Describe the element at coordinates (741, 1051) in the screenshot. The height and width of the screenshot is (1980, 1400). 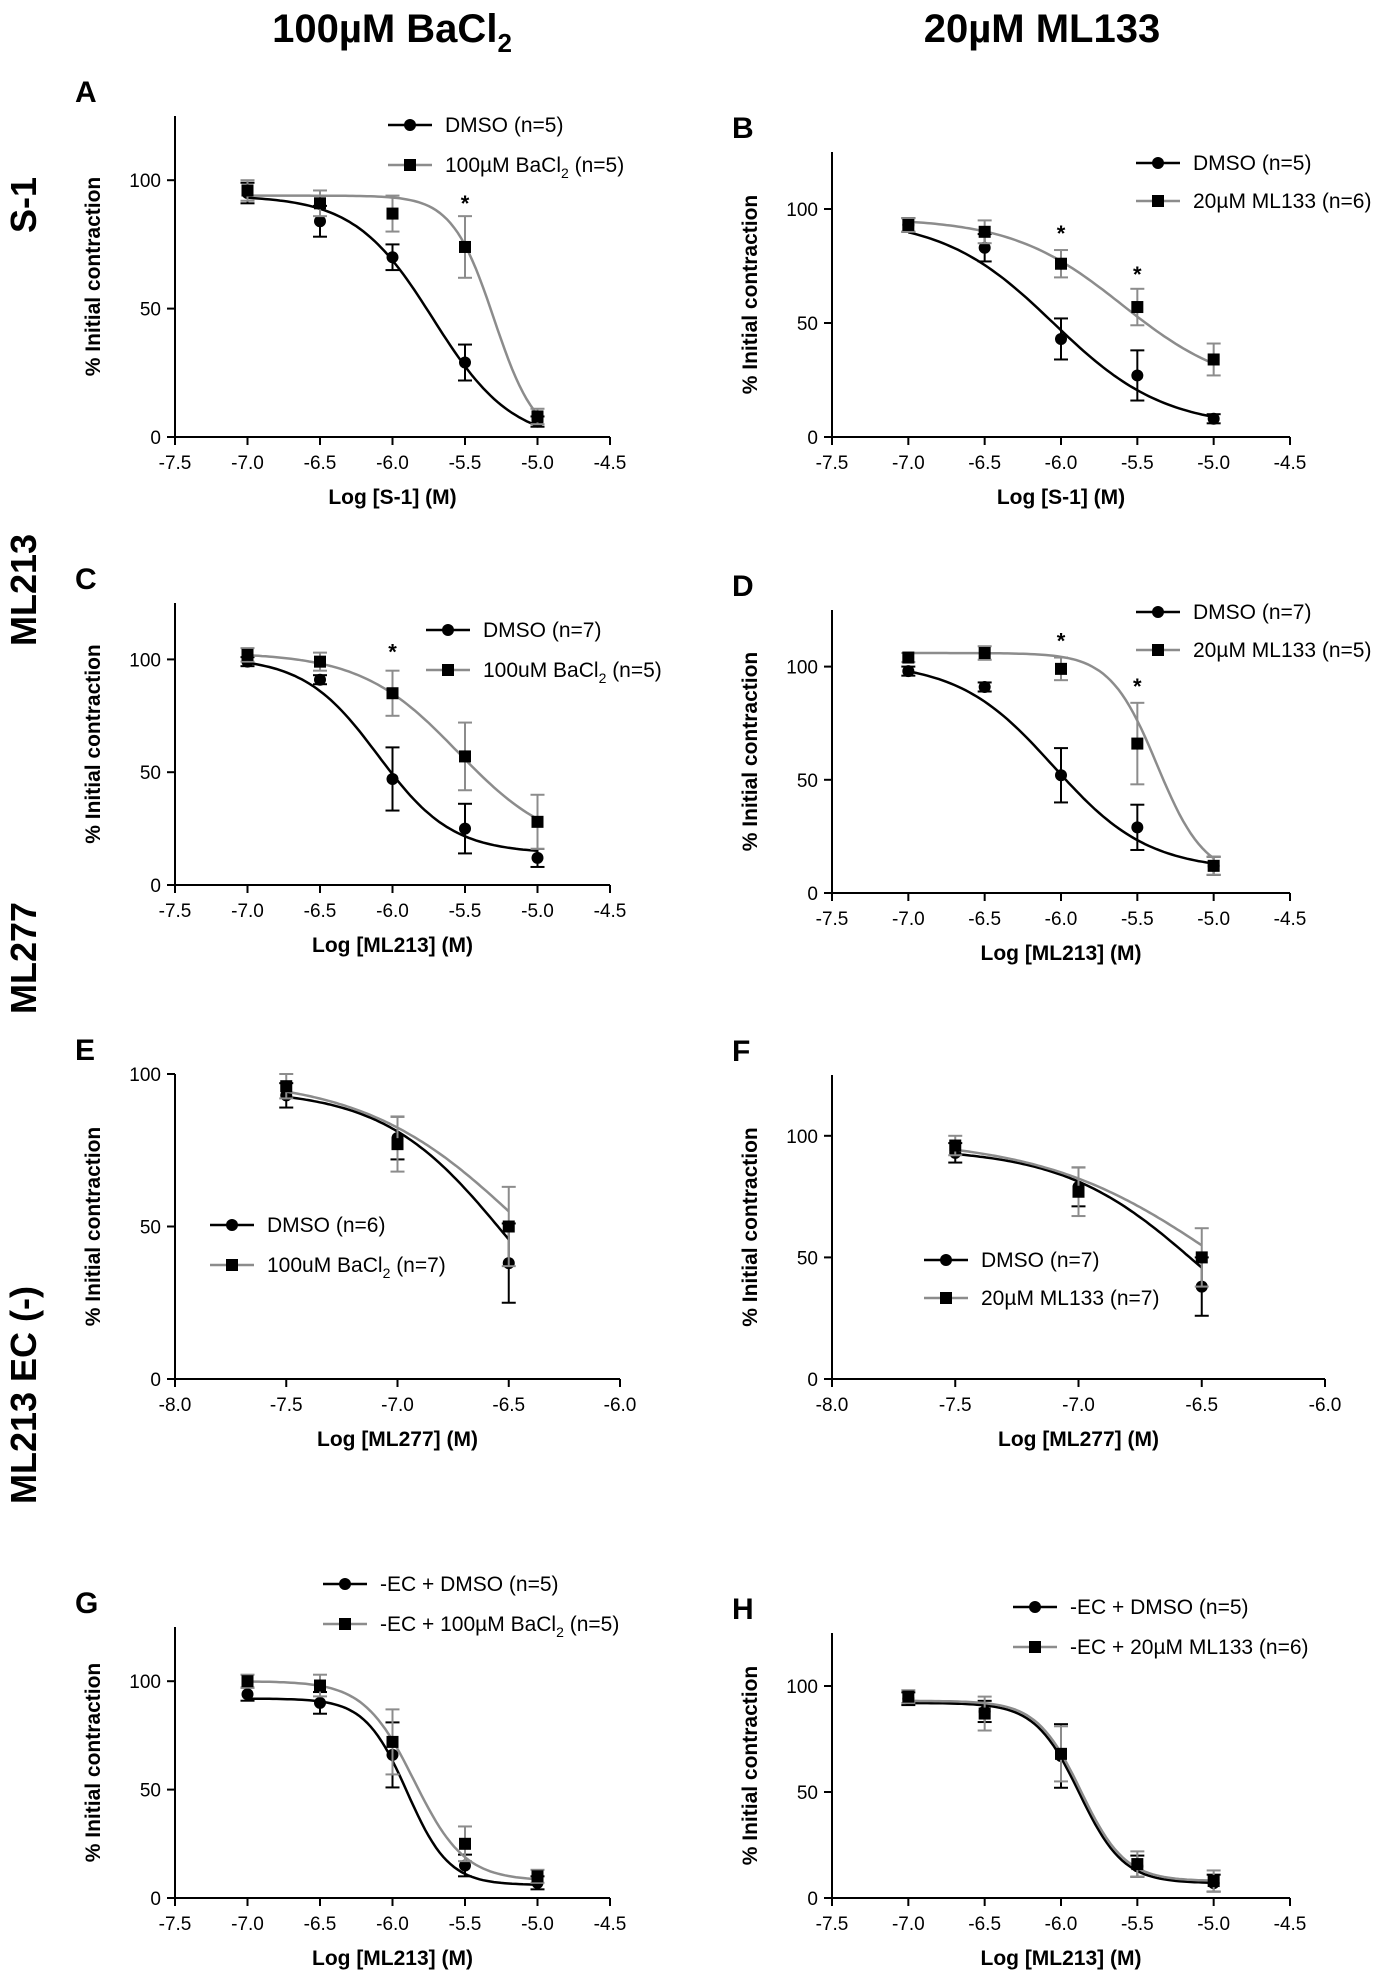
I see `panel-letter-f: F` at that location.